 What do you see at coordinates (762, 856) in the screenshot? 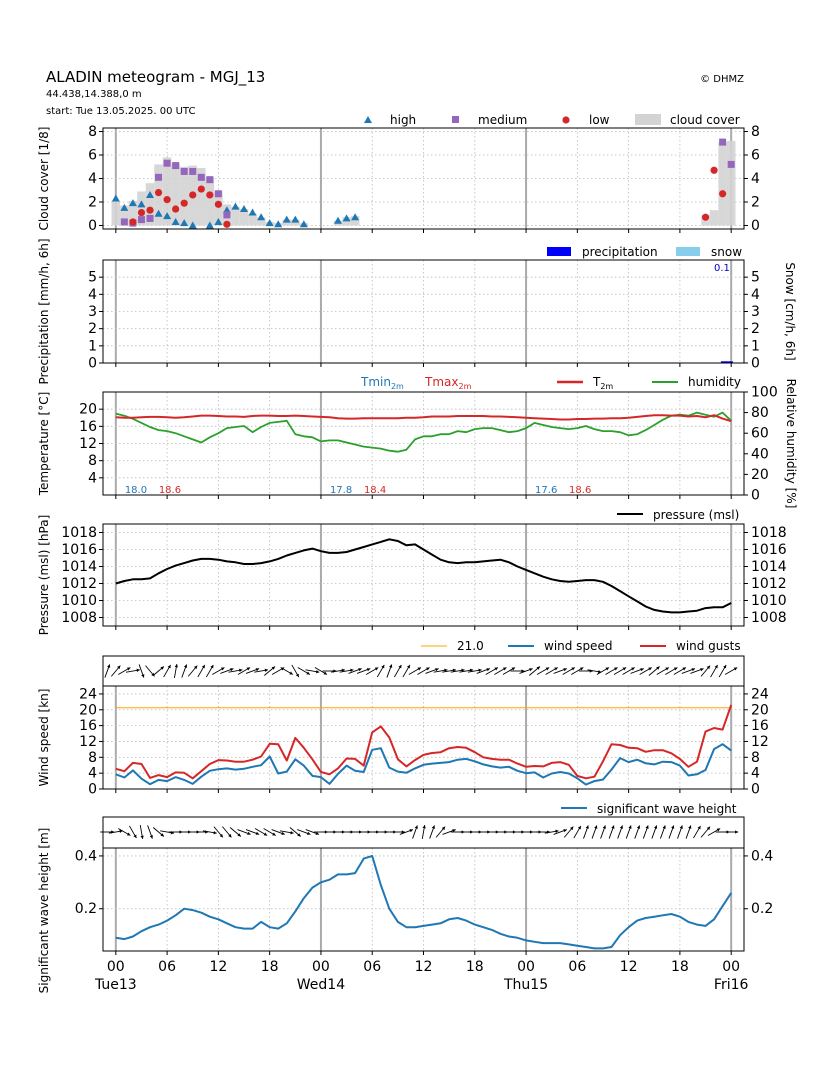
I see `wave-y2-tick-label: 0.4` at bounding box center [762, 856].